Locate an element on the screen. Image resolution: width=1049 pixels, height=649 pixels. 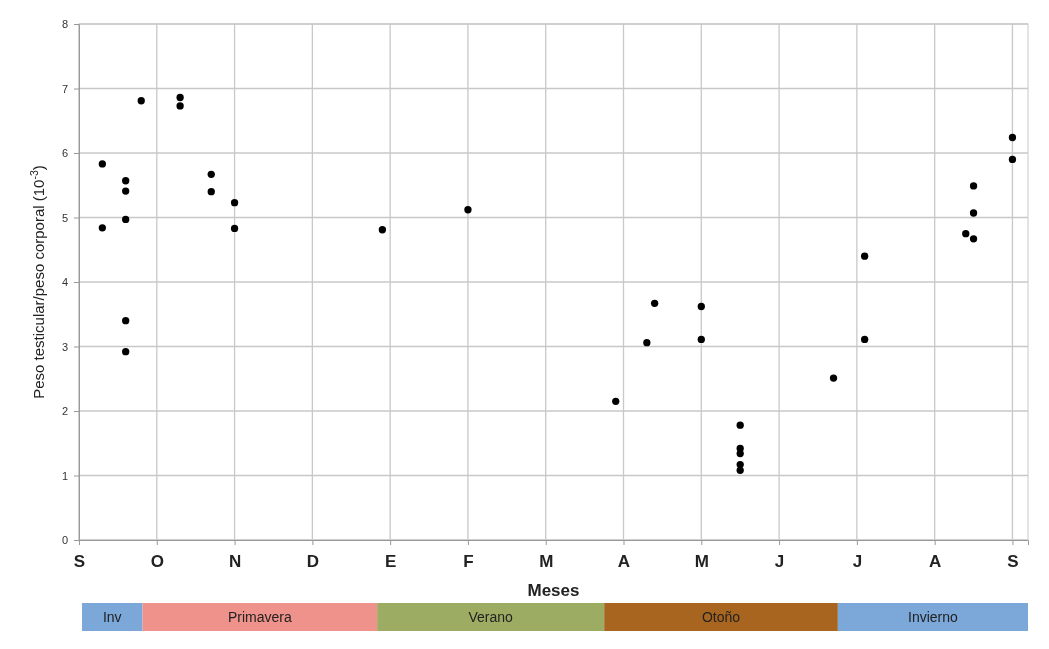
y-tick-label: 5 is located at coordinates (64, 217).